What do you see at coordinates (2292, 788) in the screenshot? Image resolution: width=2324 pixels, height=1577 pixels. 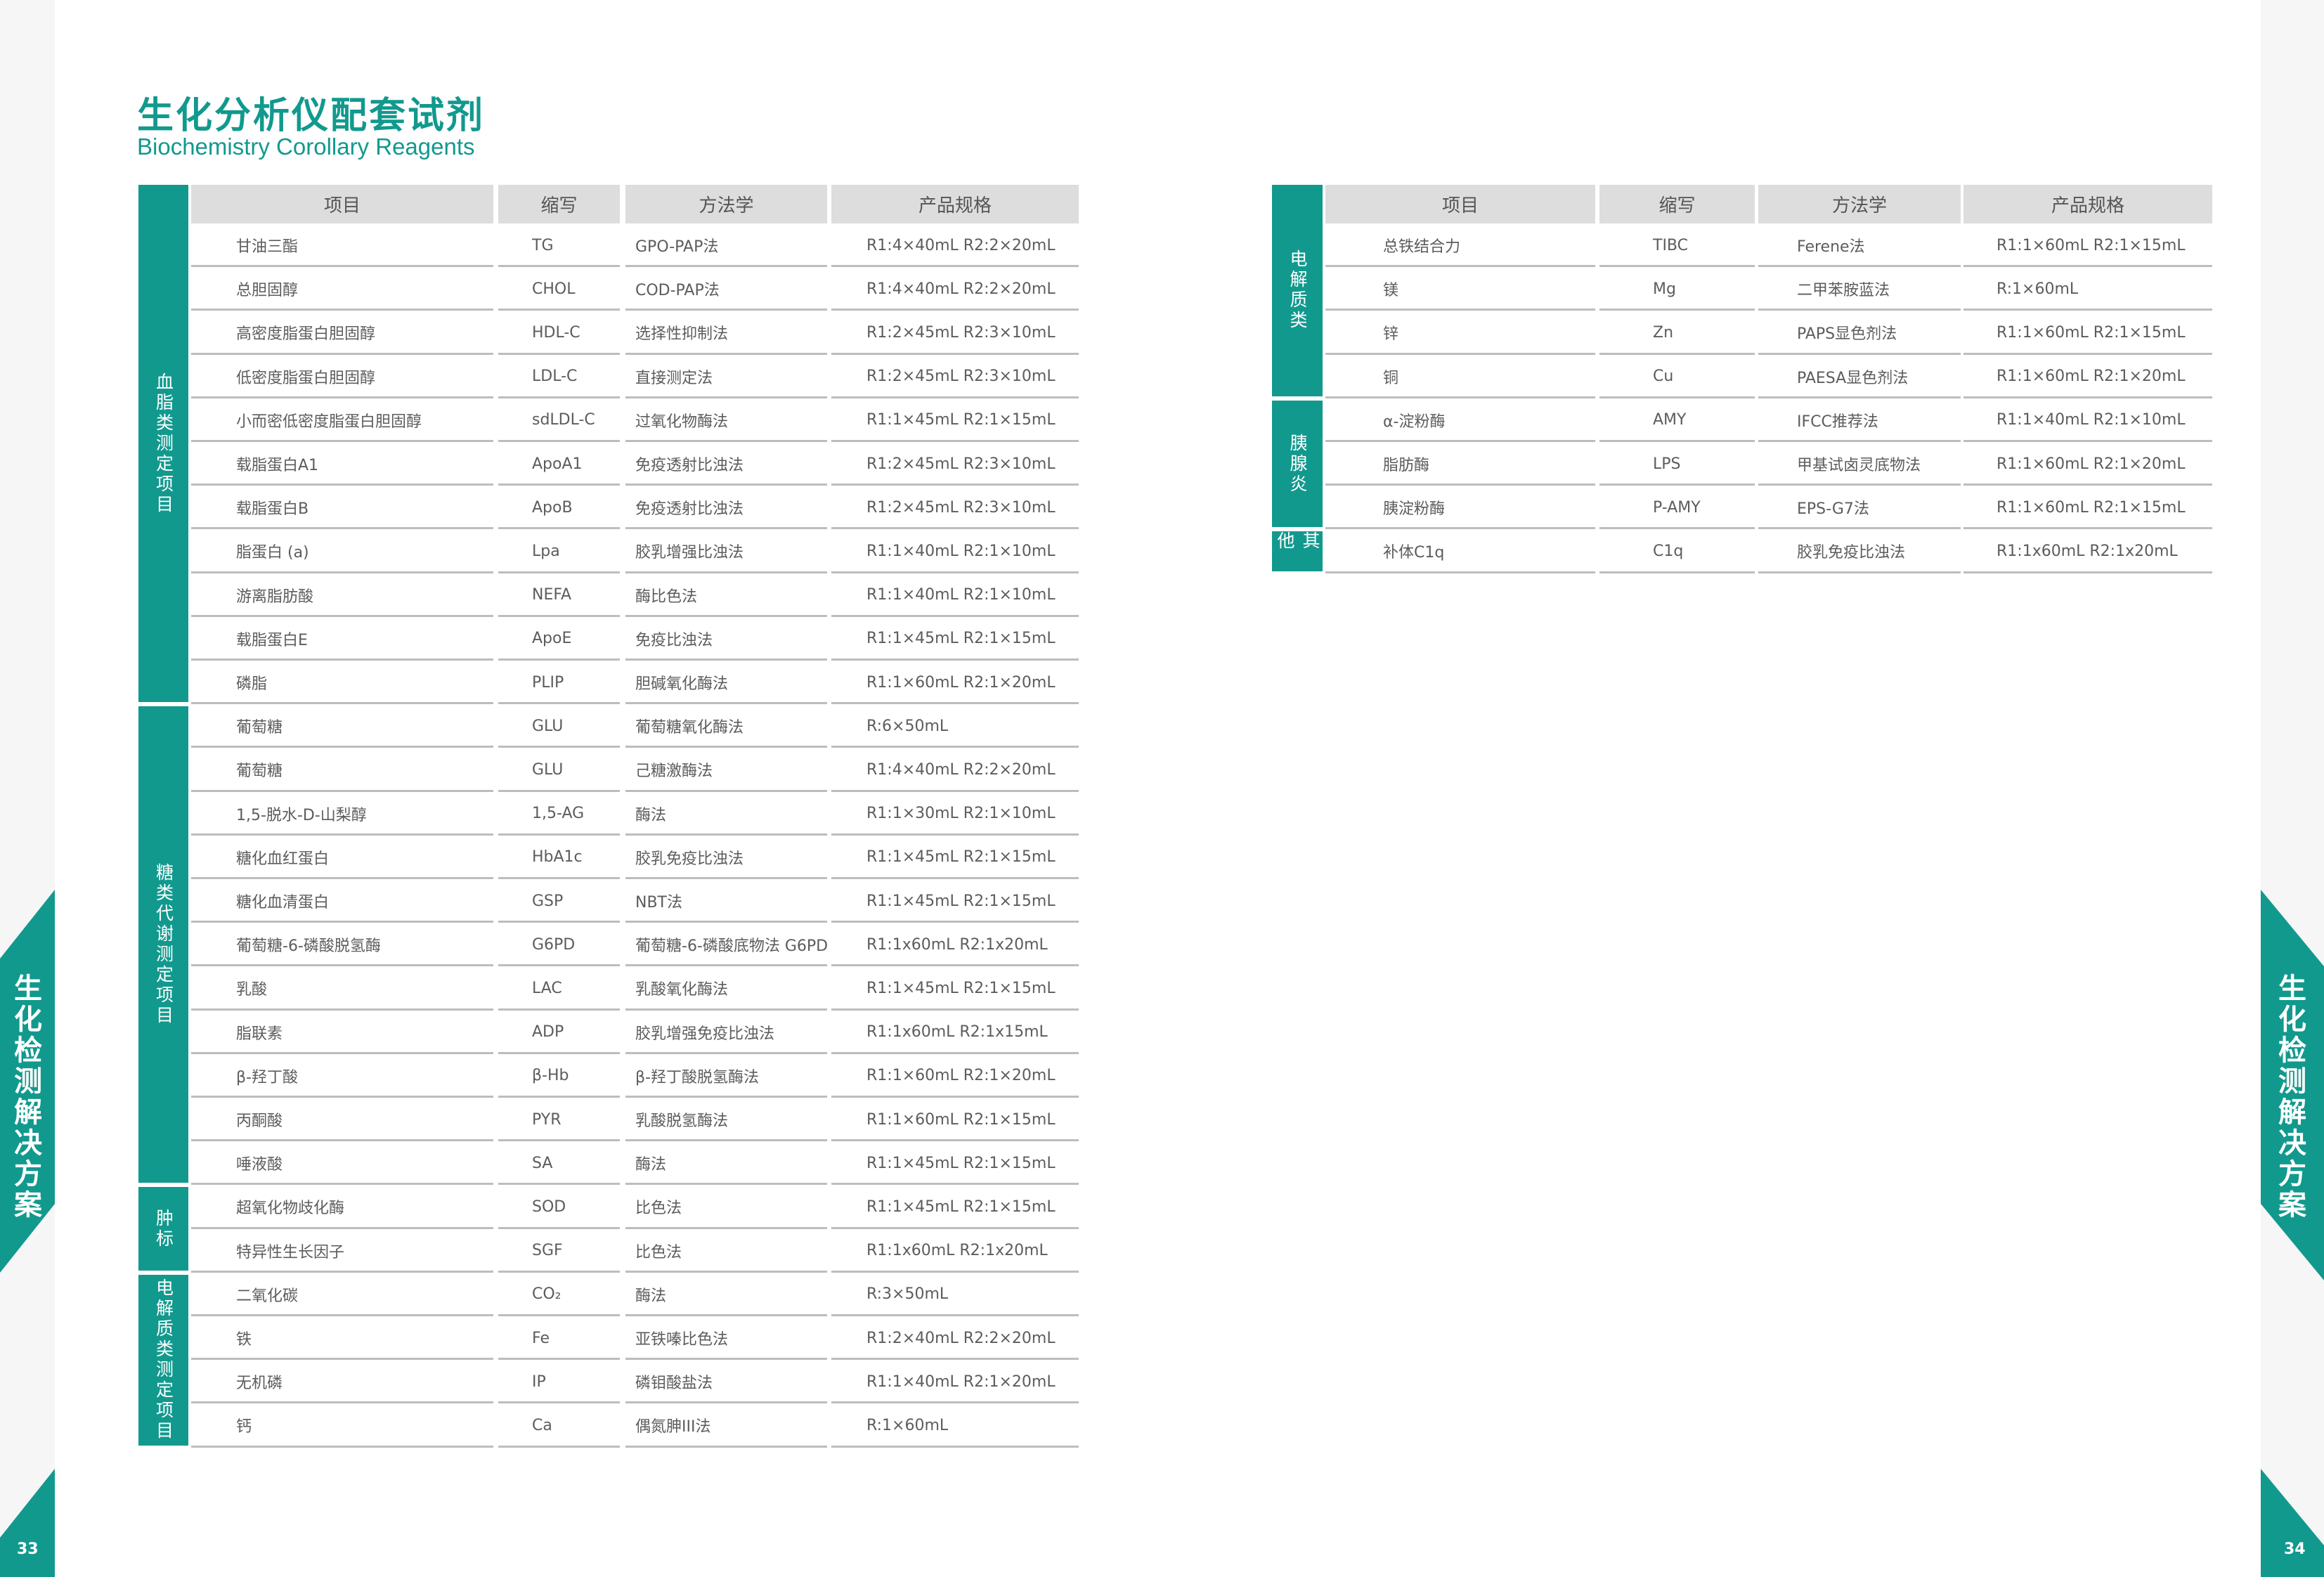 I see `right-margin-strip` at bounding box center [2292, 788].